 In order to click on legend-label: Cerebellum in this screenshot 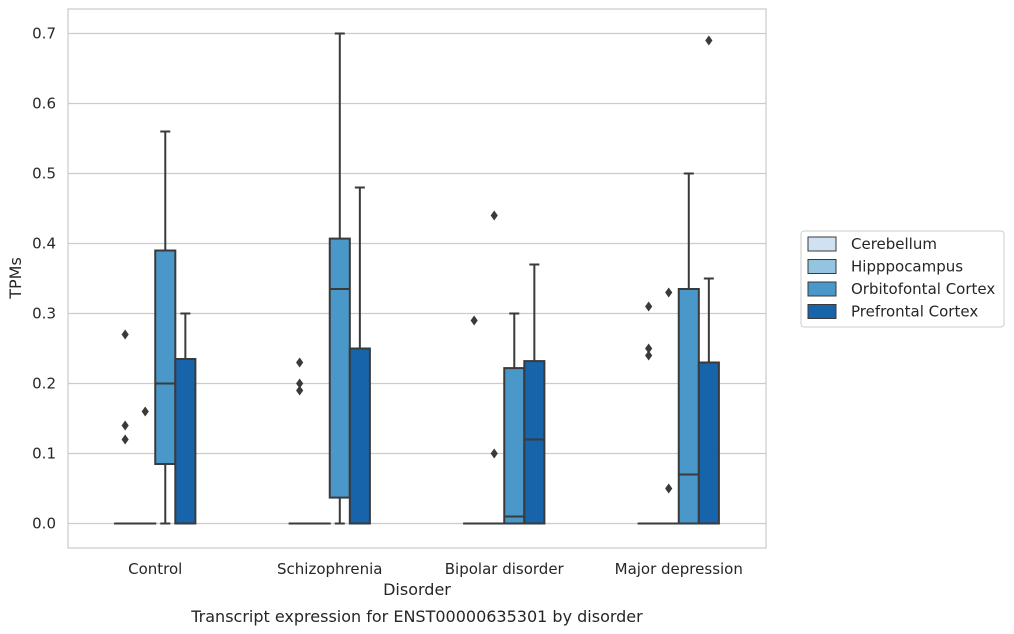, I will do `click(894, 244)`.